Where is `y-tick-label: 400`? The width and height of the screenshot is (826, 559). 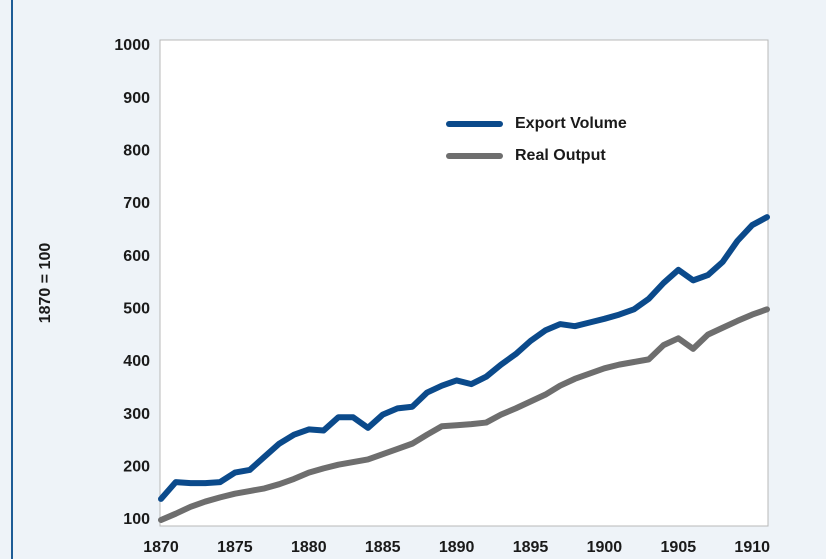 y-tick-label: 400 is located at coordinates (136, 361).